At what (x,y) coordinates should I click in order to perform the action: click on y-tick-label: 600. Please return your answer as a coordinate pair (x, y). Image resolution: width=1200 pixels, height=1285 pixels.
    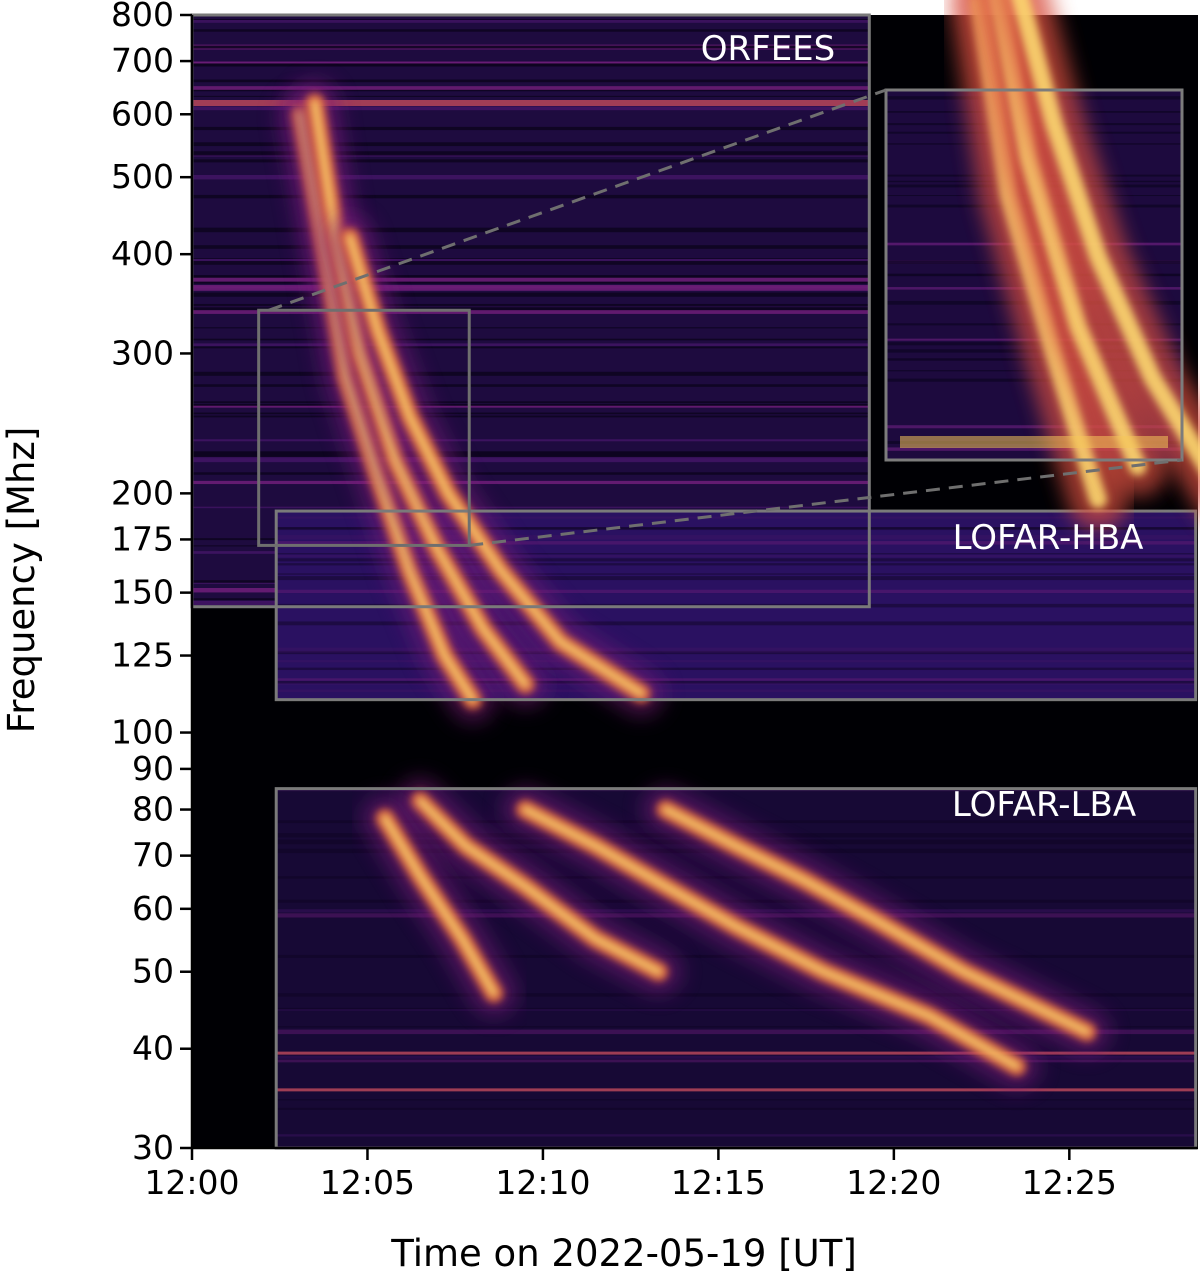
    Looking at the image, I should click on (142, 113).